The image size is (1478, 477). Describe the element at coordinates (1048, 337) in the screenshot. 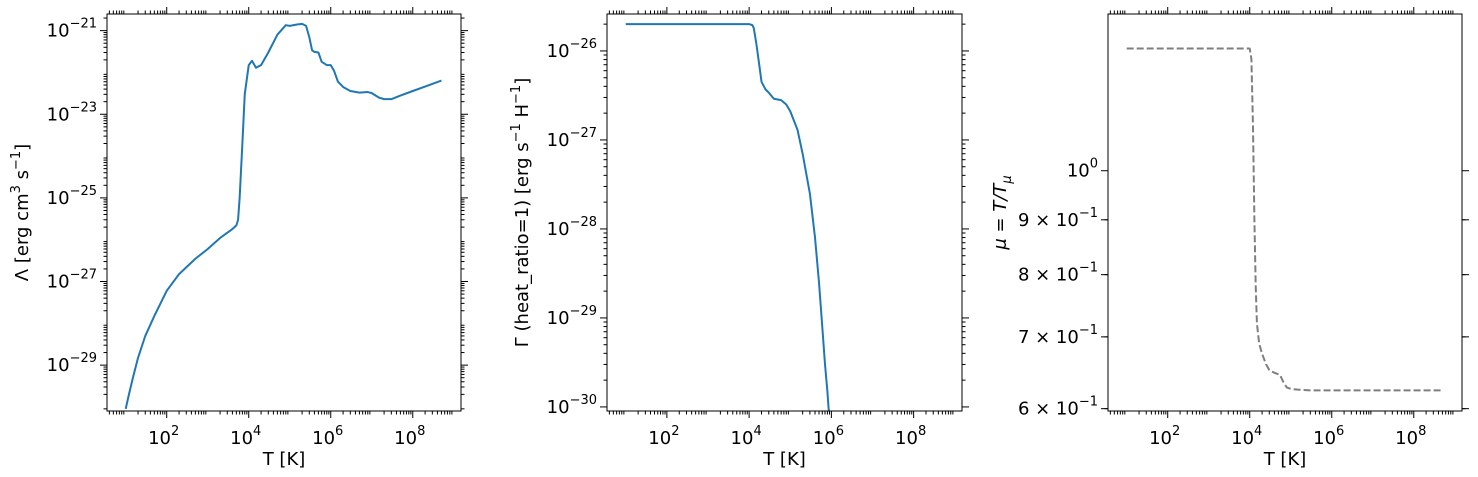

I see `y-tick-label-base: 7 × 10` at that location.